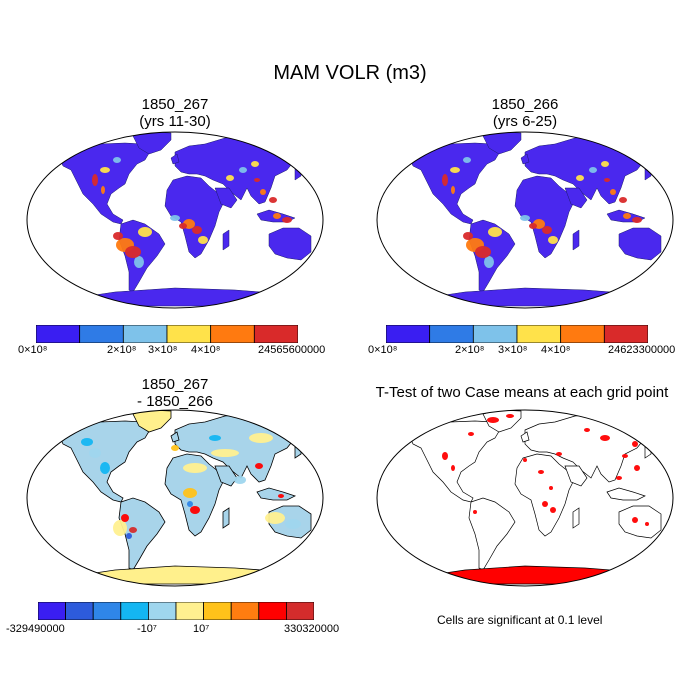  What do you see at coordinates (175, 159) in the screenshot?
I see `case1-land-uk` at bounding box center [175, 159].